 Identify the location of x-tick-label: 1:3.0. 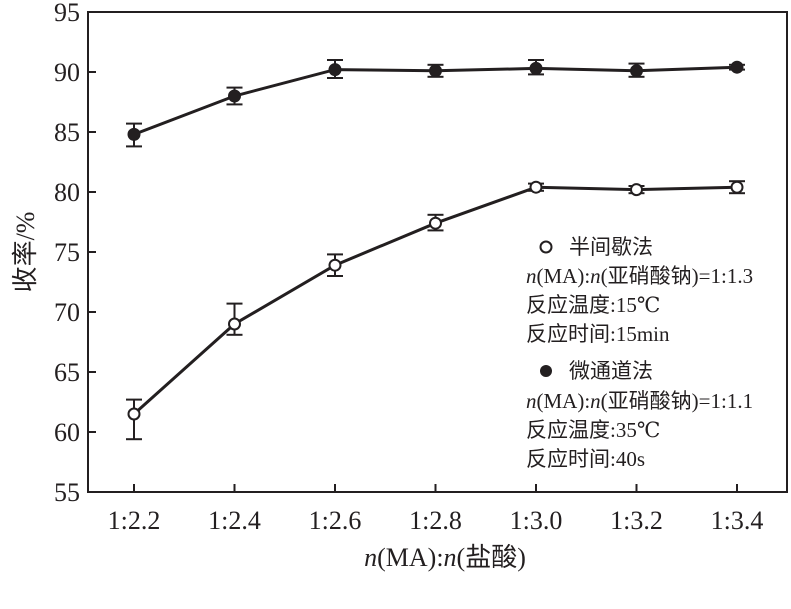
(536, 520).